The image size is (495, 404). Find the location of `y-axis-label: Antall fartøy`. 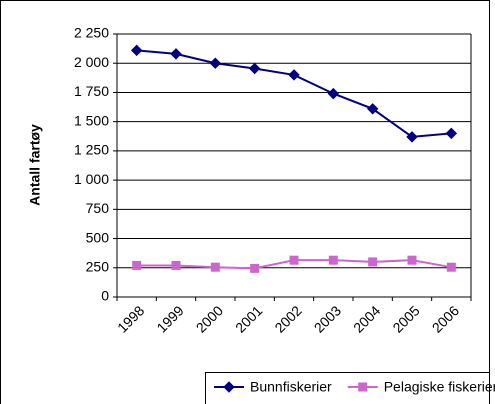

y-axis-label: Antall fartøy is located at coordinates (35, 165).